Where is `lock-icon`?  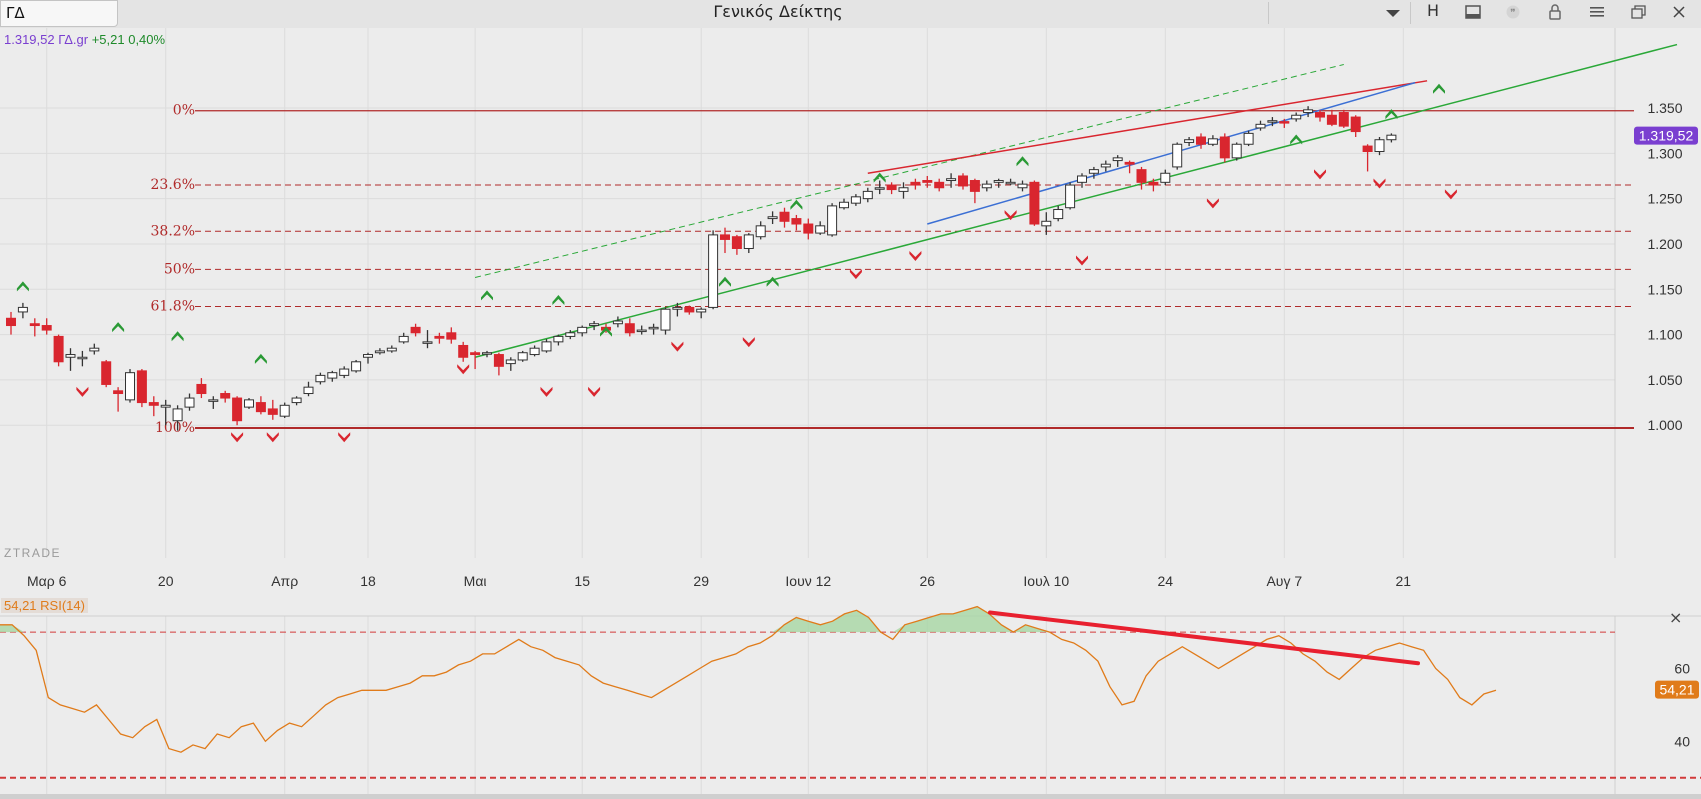
lock-icon is located at coordinates (1555, 12).